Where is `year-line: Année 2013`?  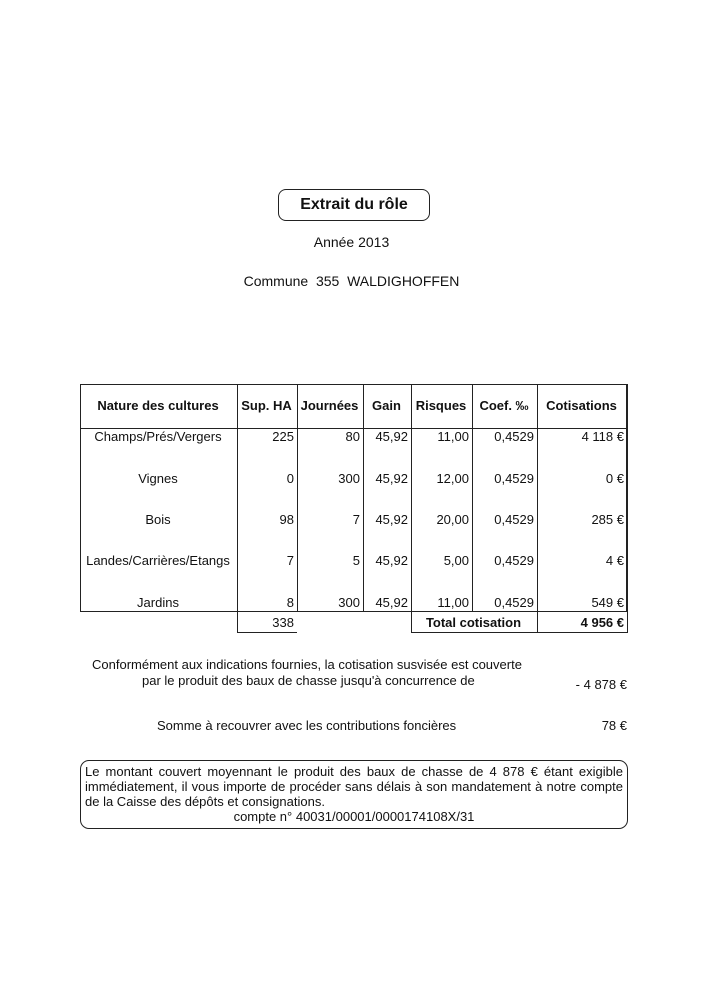 year-line: Année 2013 is located at coordinates (351, 242).